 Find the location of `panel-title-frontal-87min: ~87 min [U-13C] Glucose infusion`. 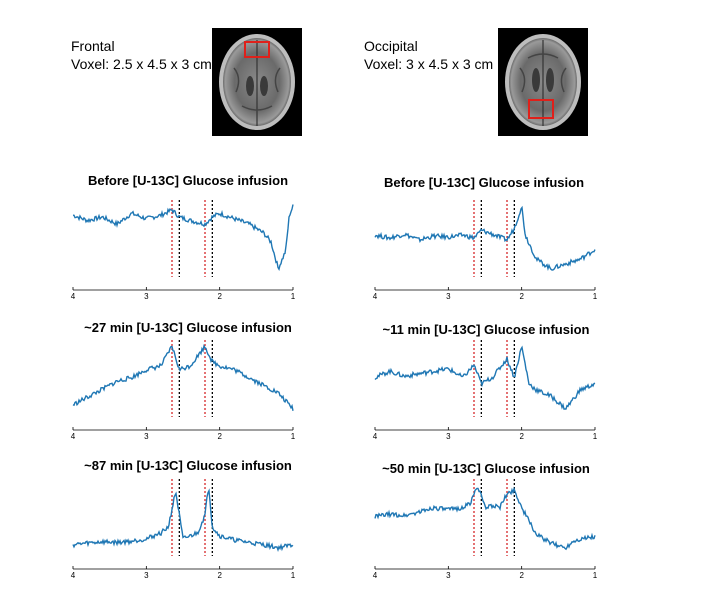

panel-title-frontal-87min: ~87 min [U-13C] Glucose infusion is located at coordinates (188, 465).